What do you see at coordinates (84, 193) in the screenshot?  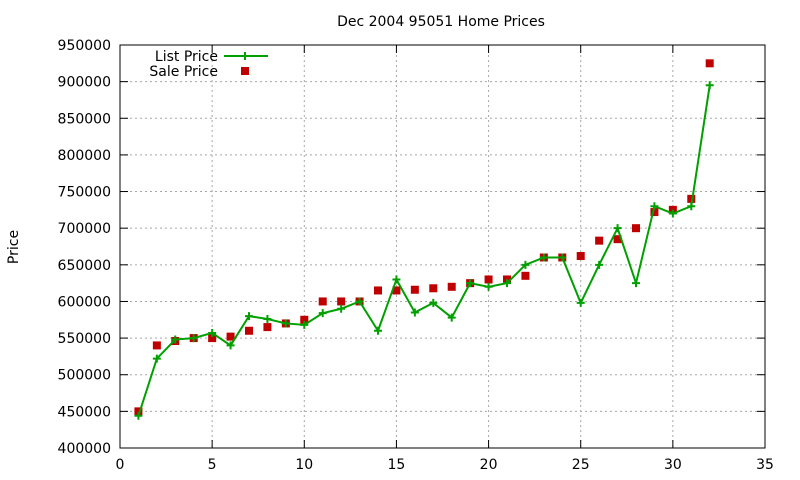 I see `y-tick-label: 750000` at bounding box center [84, 193].